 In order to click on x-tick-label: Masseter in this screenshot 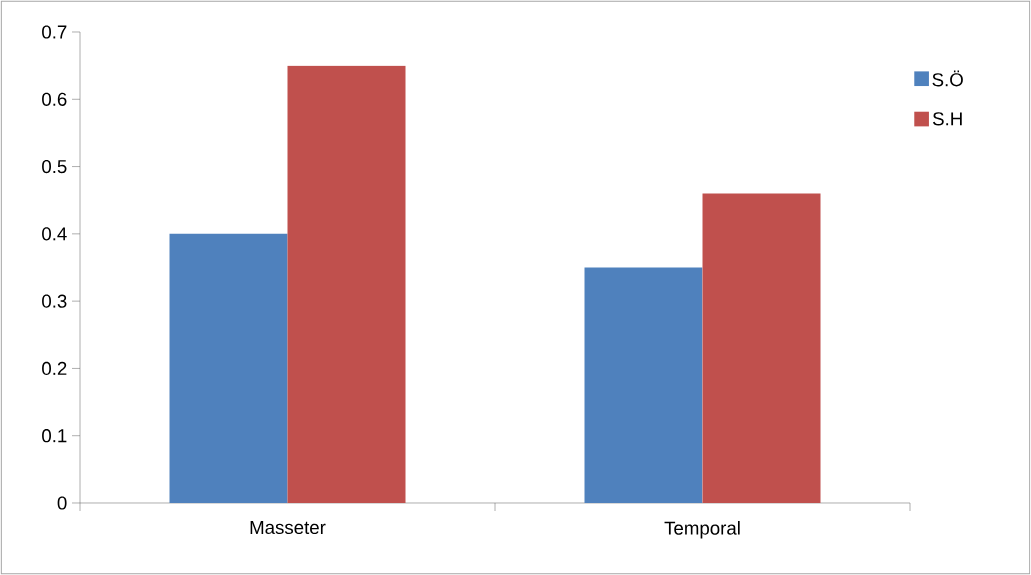, I will do `click(288, 528)`.